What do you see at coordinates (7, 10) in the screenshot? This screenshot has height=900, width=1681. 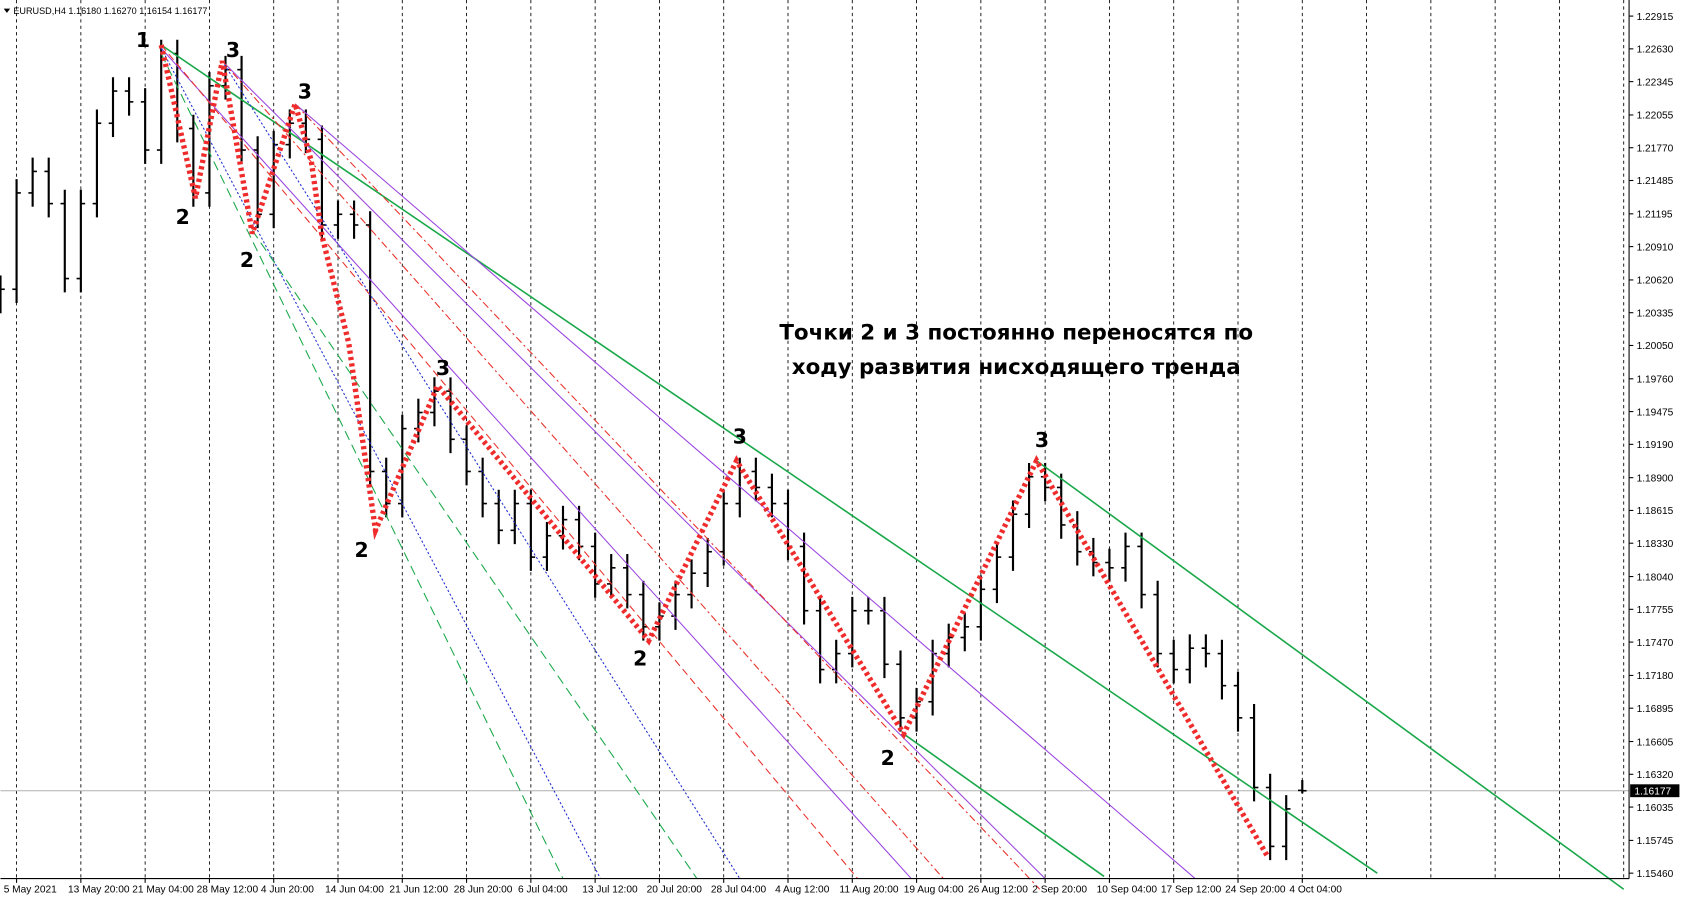 I see `menu-triangle` at bounding box center [7, 10].